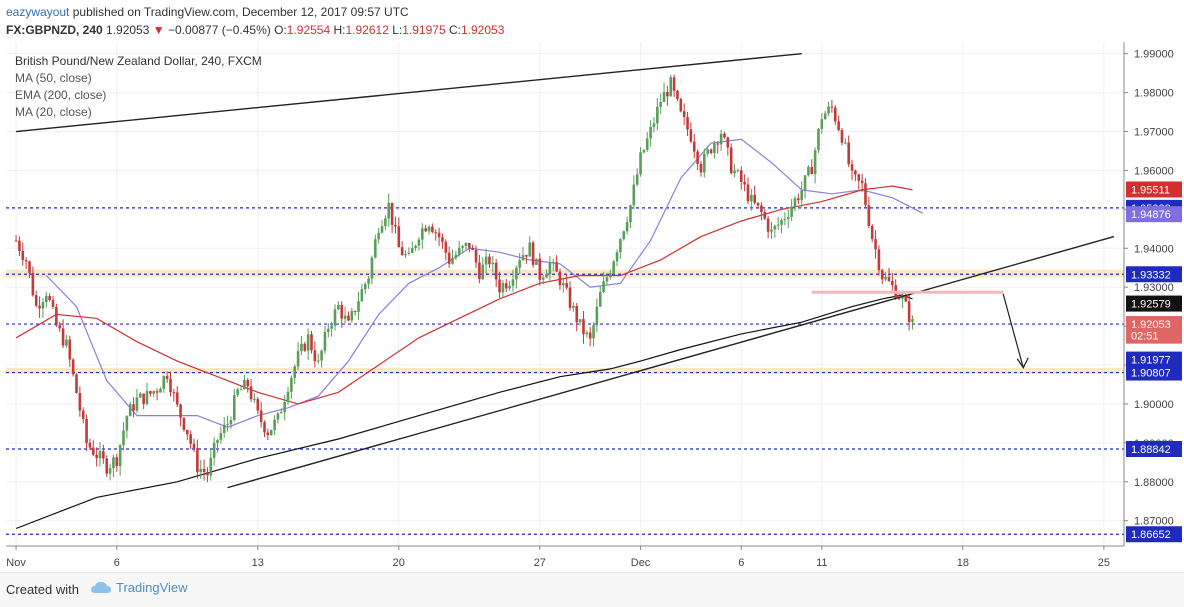  I want to click on symbol-label: FX:GBPNZD, 240, so click(54, 30).